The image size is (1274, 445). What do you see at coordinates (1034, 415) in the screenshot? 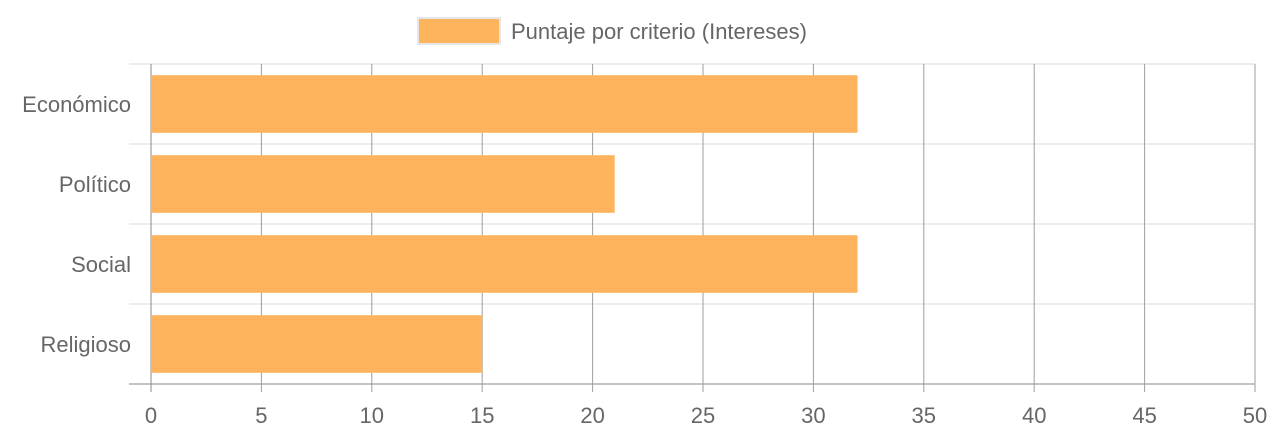
I see `x-tick-label: 40` at bounding box center [1034, 415].